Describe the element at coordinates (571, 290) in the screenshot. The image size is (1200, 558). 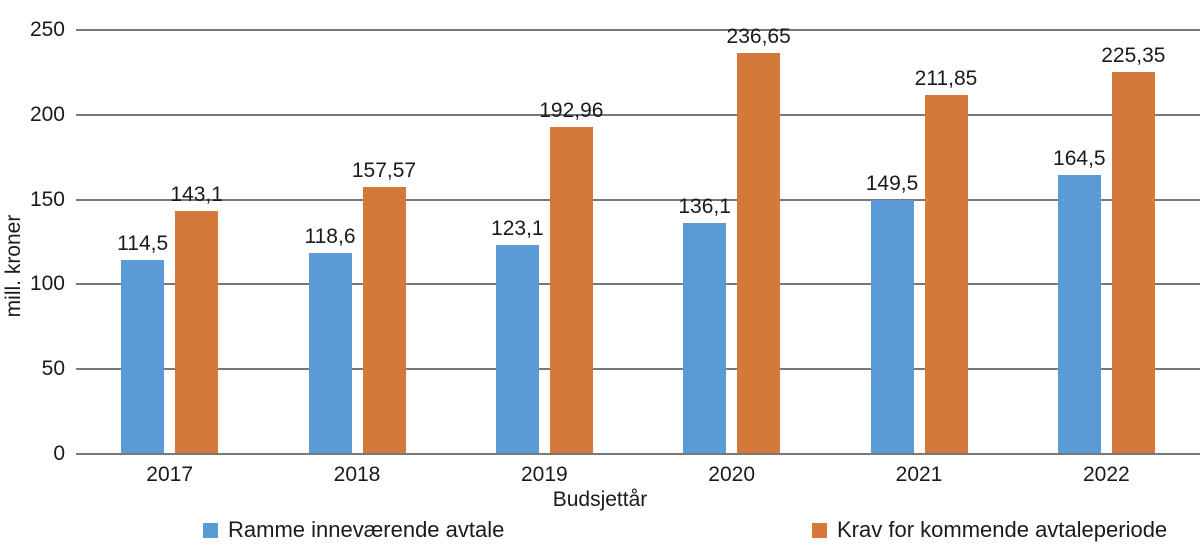
I see `bar-2019-krav` at that location.